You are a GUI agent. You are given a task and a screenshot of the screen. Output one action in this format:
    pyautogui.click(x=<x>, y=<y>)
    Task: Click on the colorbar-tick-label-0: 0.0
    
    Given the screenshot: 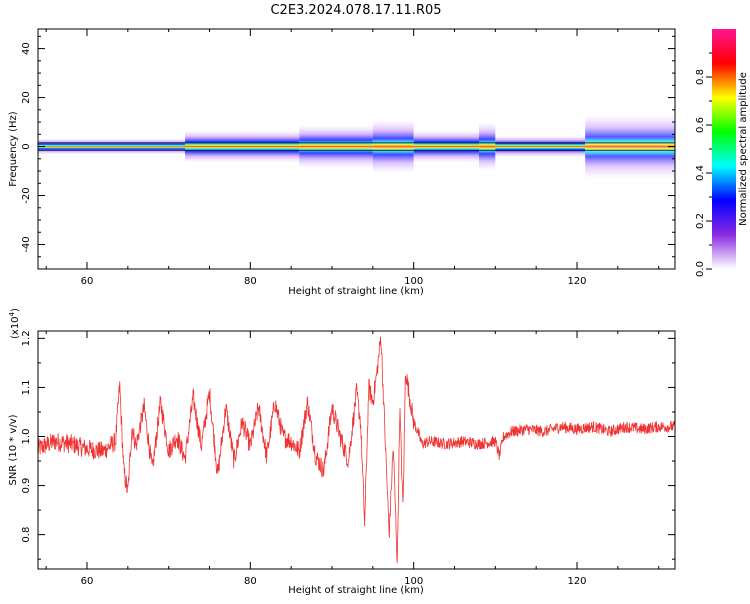 What is the action you would take?
    pyautogui.click(x=700, y=269)
    